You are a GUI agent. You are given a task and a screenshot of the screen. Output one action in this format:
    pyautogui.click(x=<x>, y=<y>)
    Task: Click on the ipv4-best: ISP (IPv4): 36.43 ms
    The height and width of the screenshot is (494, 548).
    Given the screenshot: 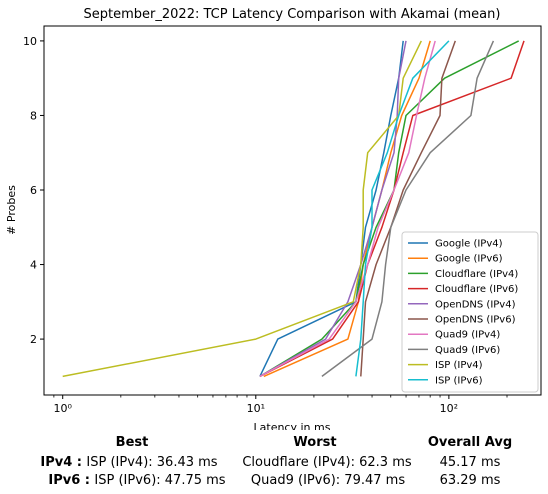 What is the action you would take?
    pyautogui.click(x=151, y=462)
    